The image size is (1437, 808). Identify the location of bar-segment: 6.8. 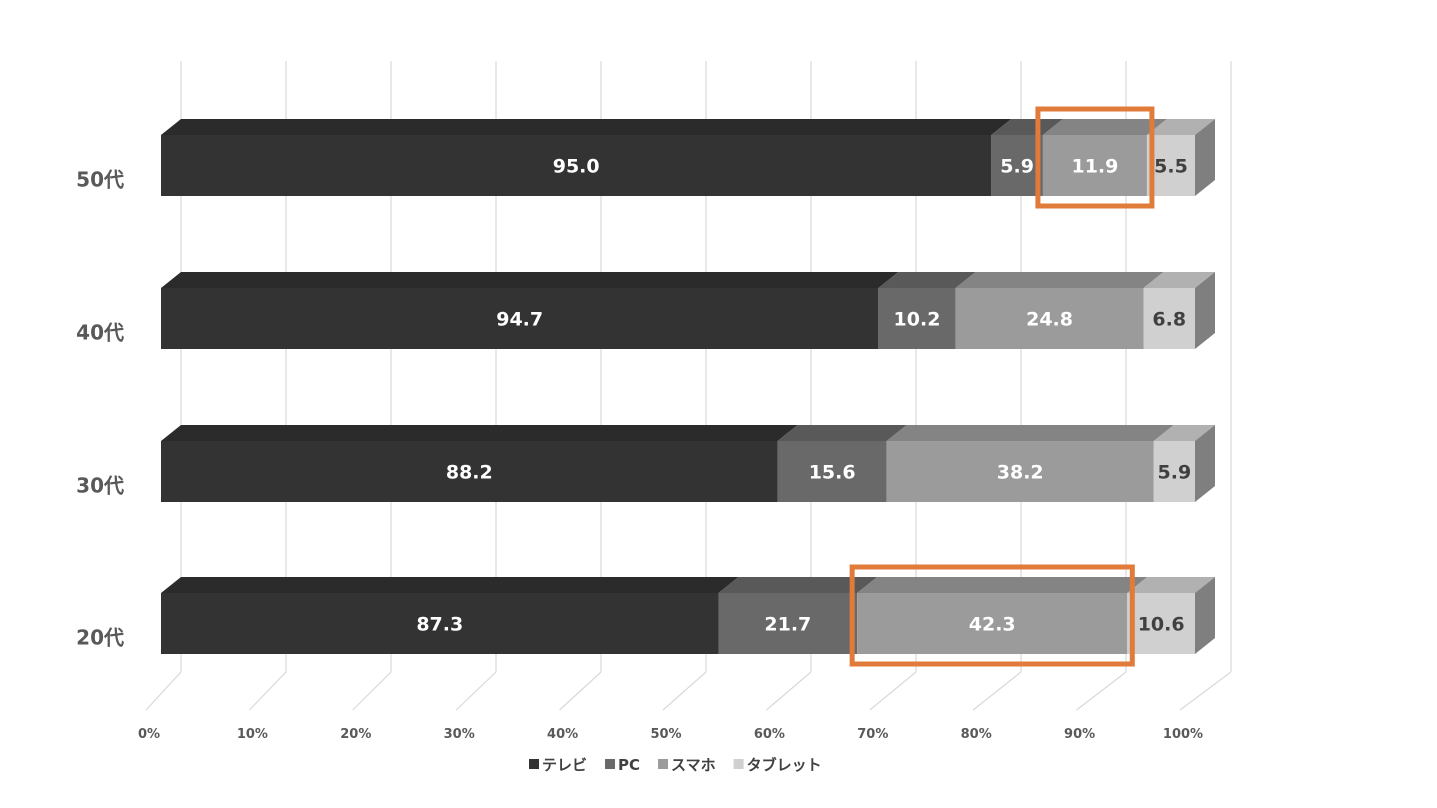
(1179, 310).